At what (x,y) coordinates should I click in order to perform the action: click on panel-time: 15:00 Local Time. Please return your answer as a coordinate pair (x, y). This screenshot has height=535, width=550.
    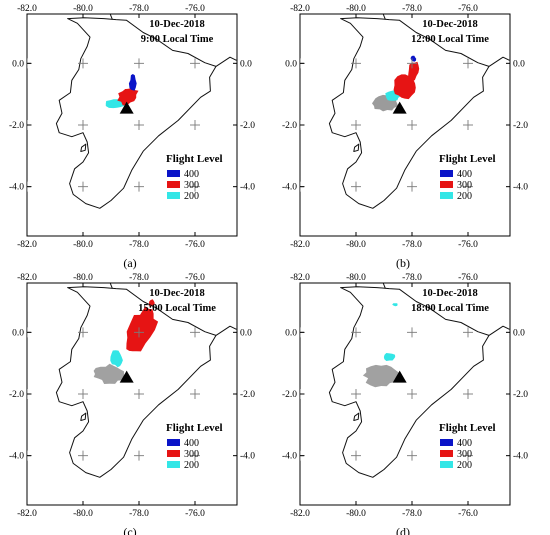
    Looking at the image, I should click on (177, 308).